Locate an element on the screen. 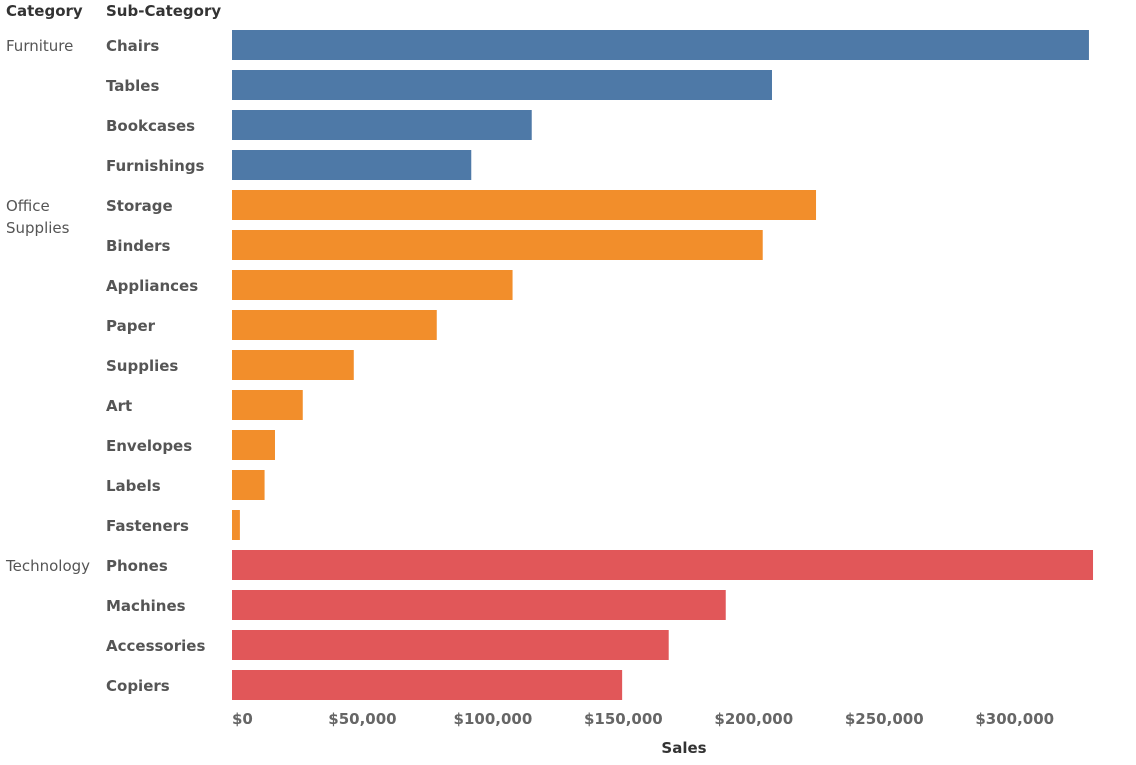 The width and height of the screenshot is (1136, 765). x-tick-label: $250,000 is located at coordinates (884, 719).